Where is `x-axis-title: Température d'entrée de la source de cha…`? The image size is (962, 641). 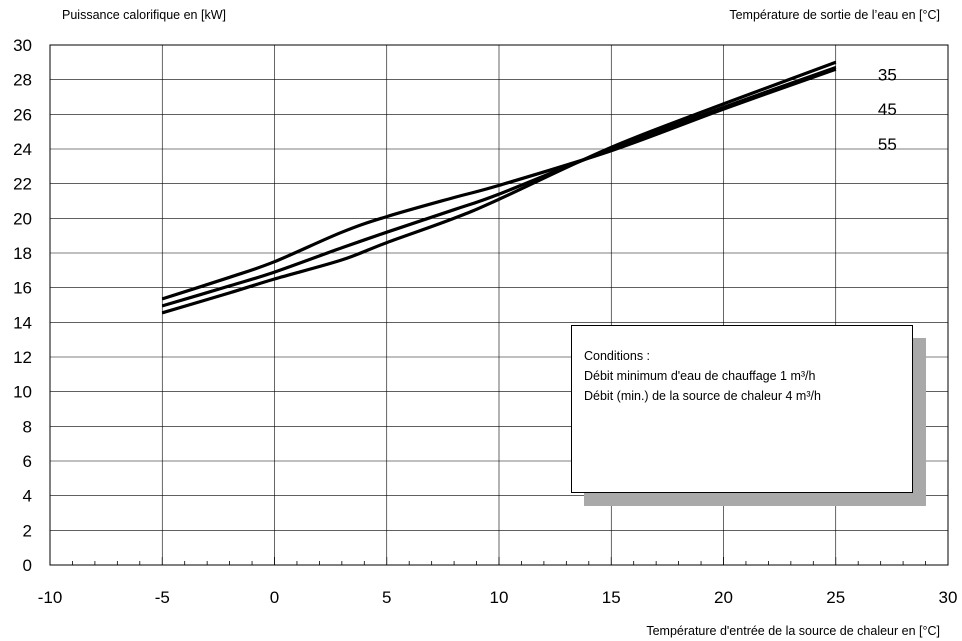
x-axis-title: Température d'entrée de la source de cha… is located at coordinates (793, 631).